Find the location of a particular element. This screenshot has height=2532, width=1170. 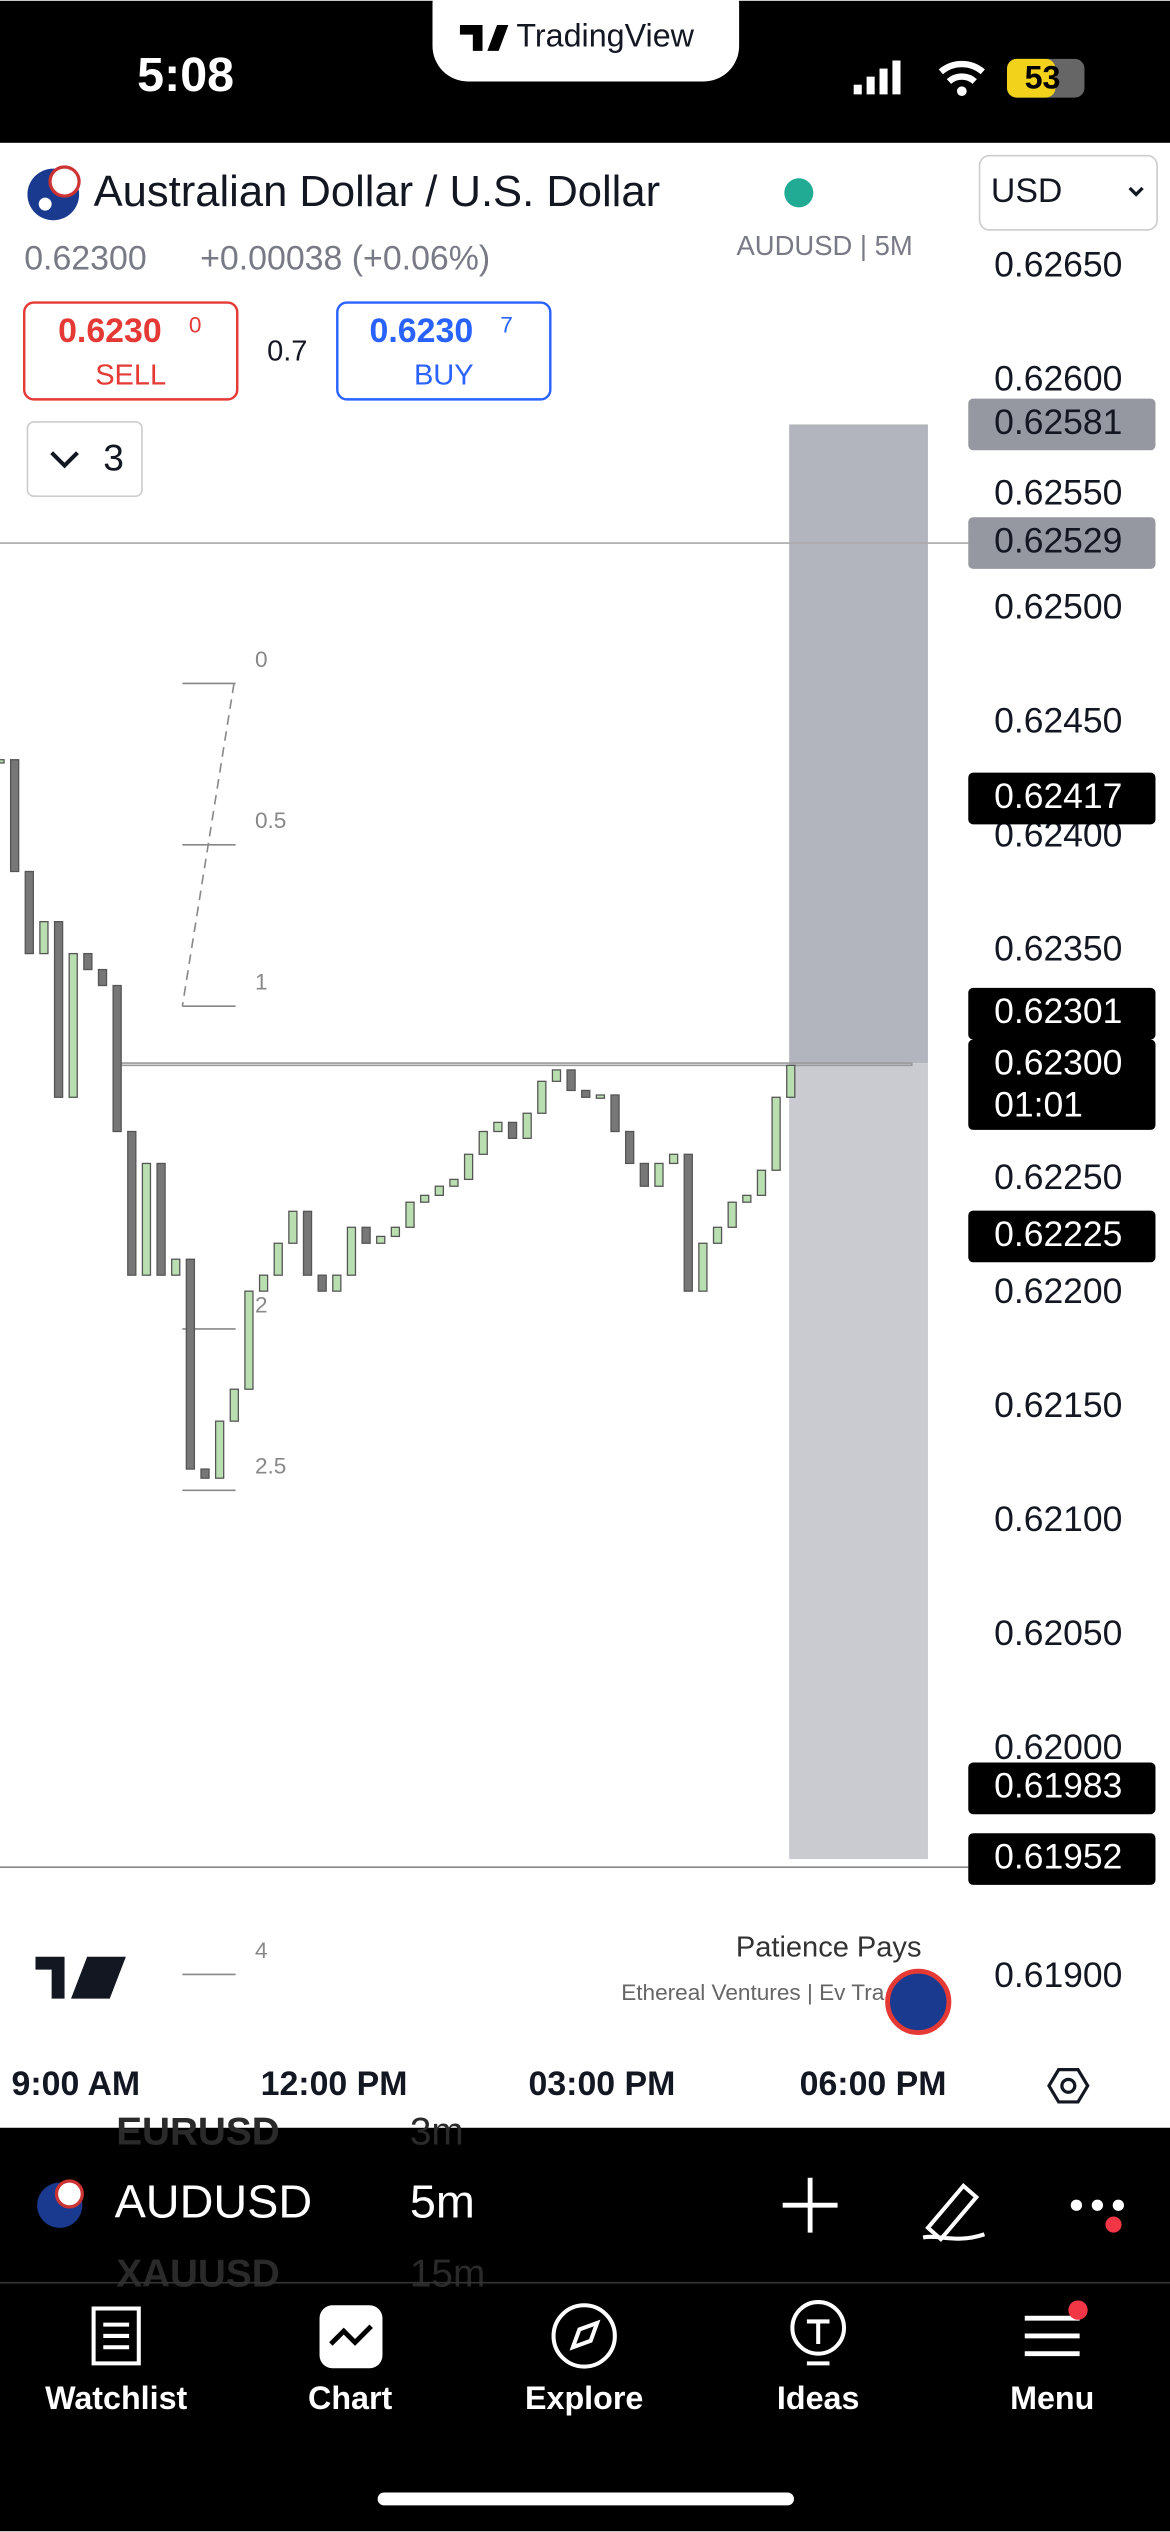

draw-button is located at coordinates (954, 2212).